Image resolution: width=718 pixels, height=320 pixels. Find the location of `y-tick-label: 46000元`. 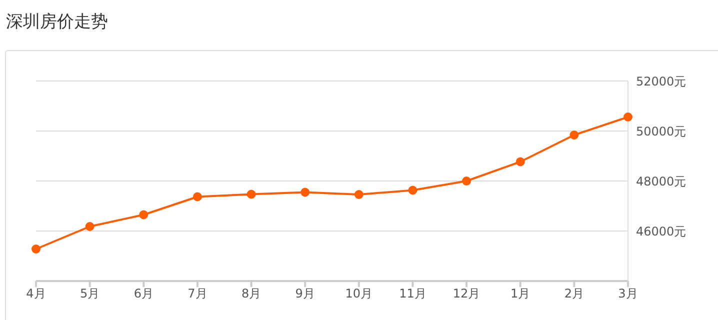

y-tick-label: 46000元 is located at coordinates (661, 231).